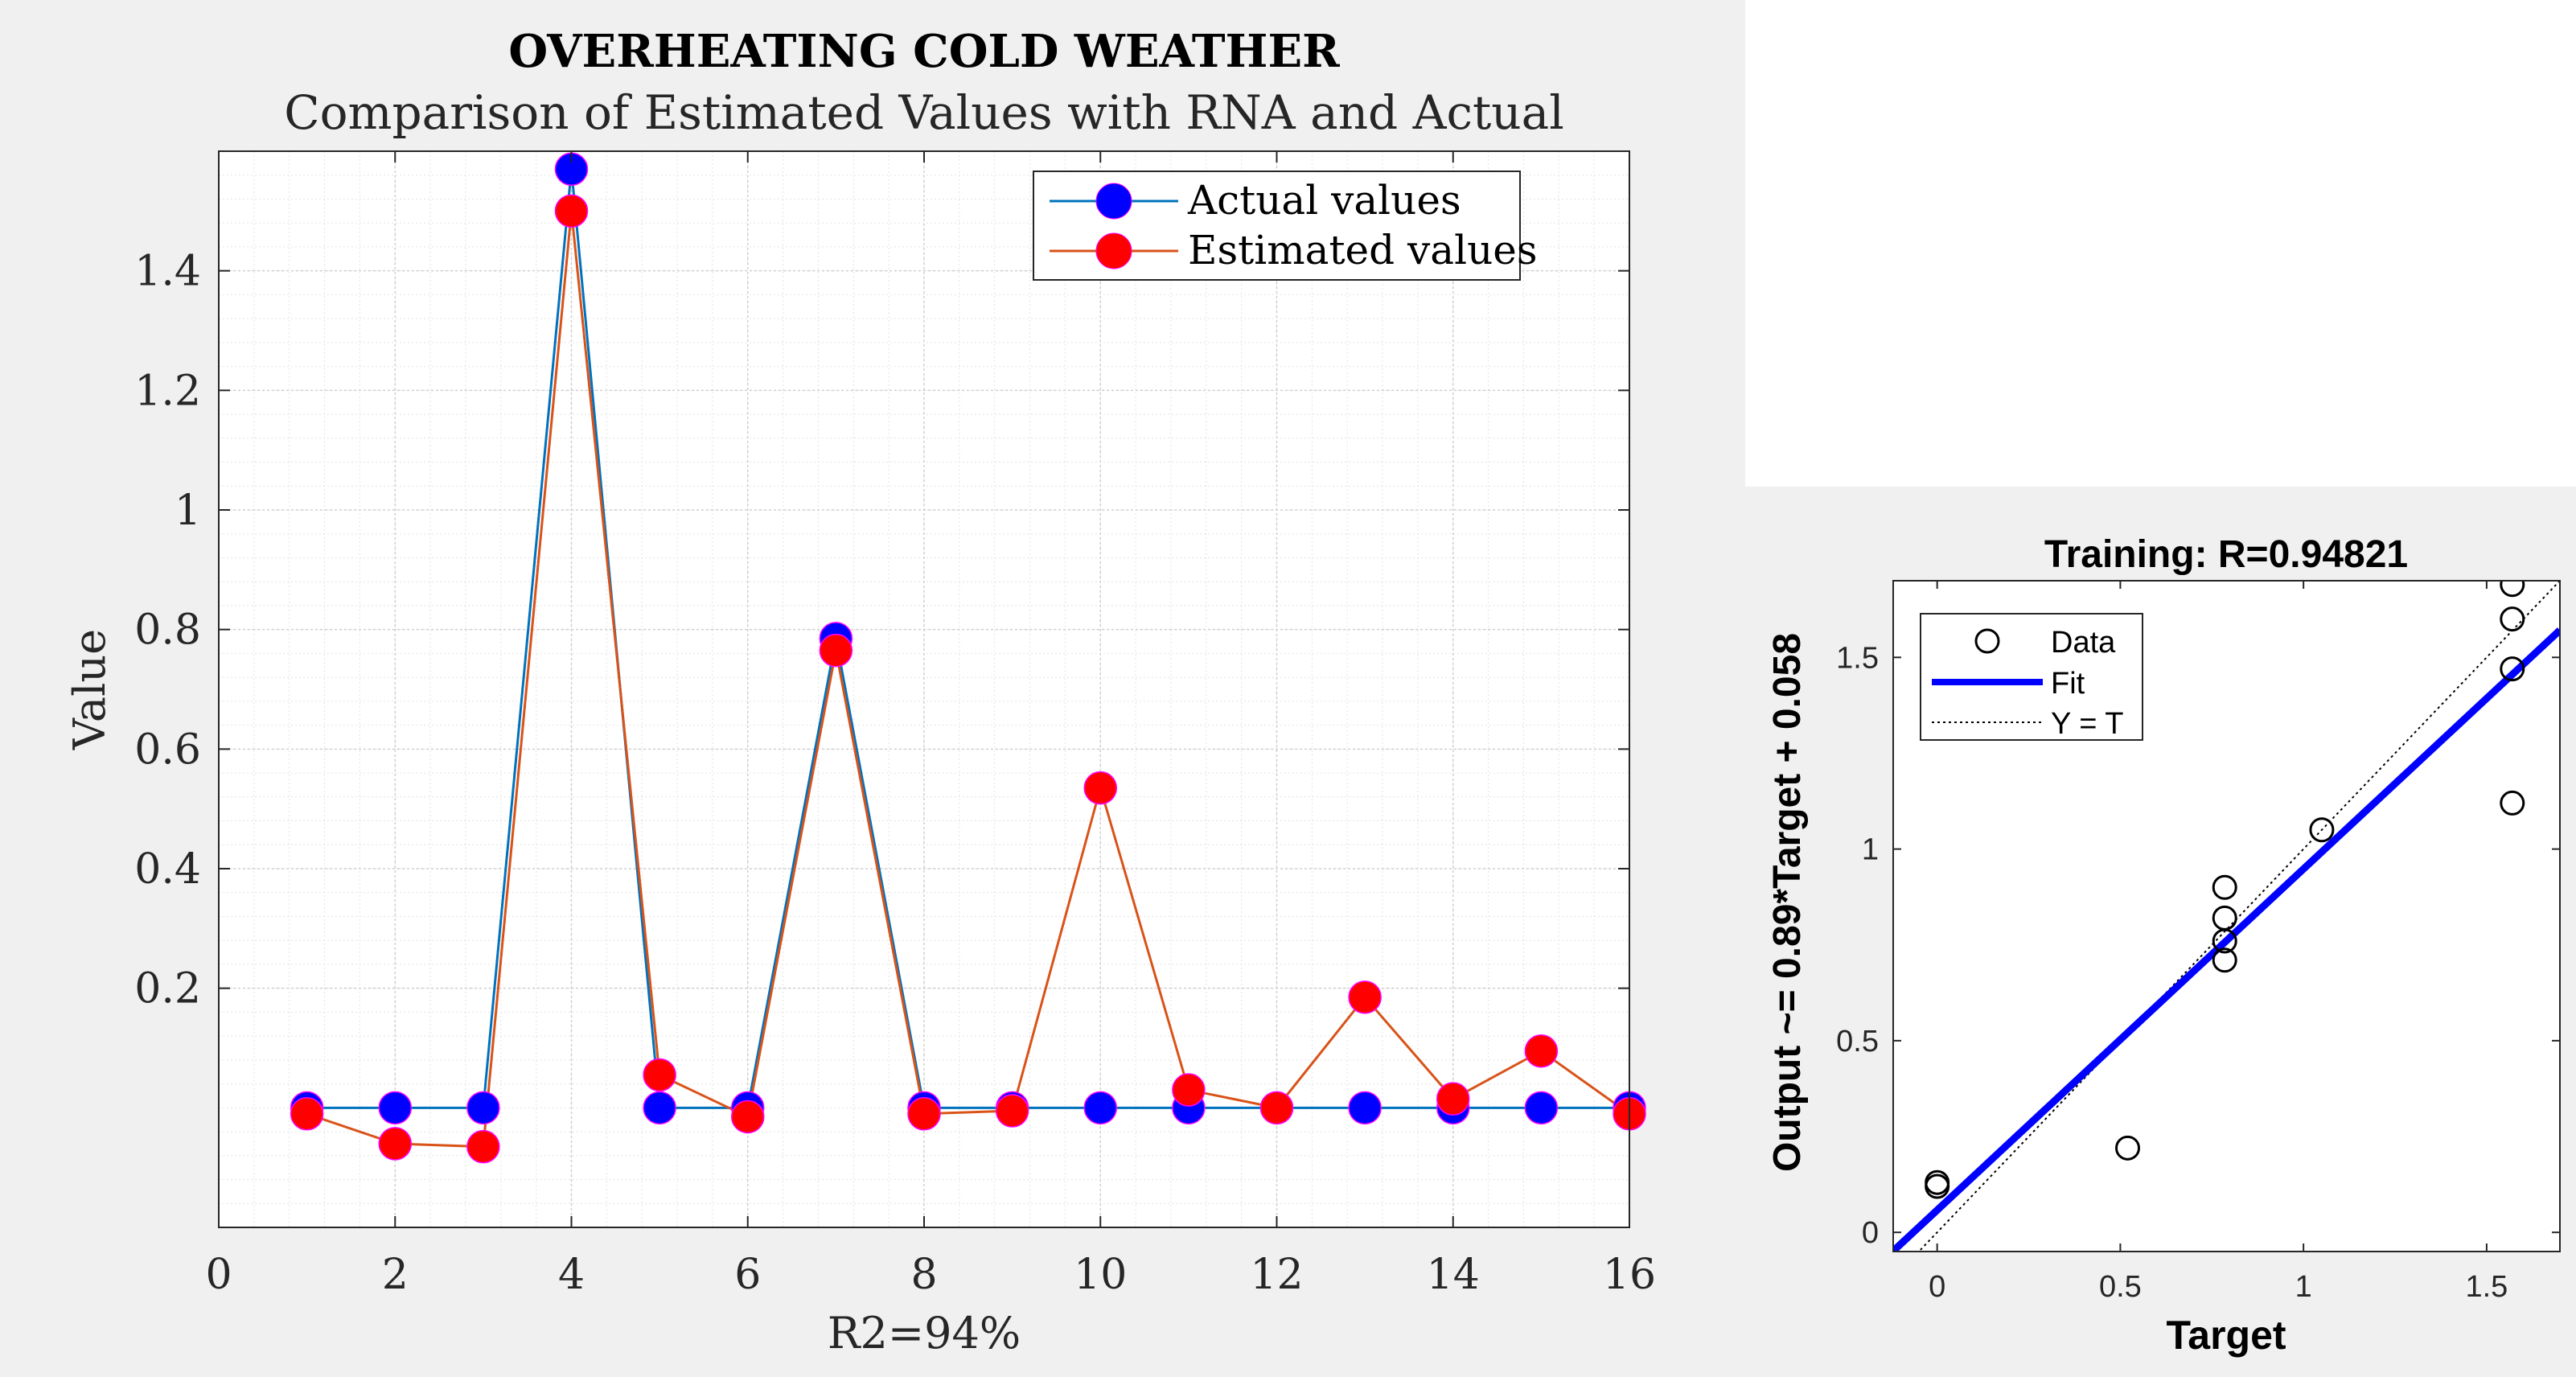  Describe the element at coordinates (924, 51) in the screenshot. I see `chart-title: OVERHEATING COLD WEATHER` at that location.